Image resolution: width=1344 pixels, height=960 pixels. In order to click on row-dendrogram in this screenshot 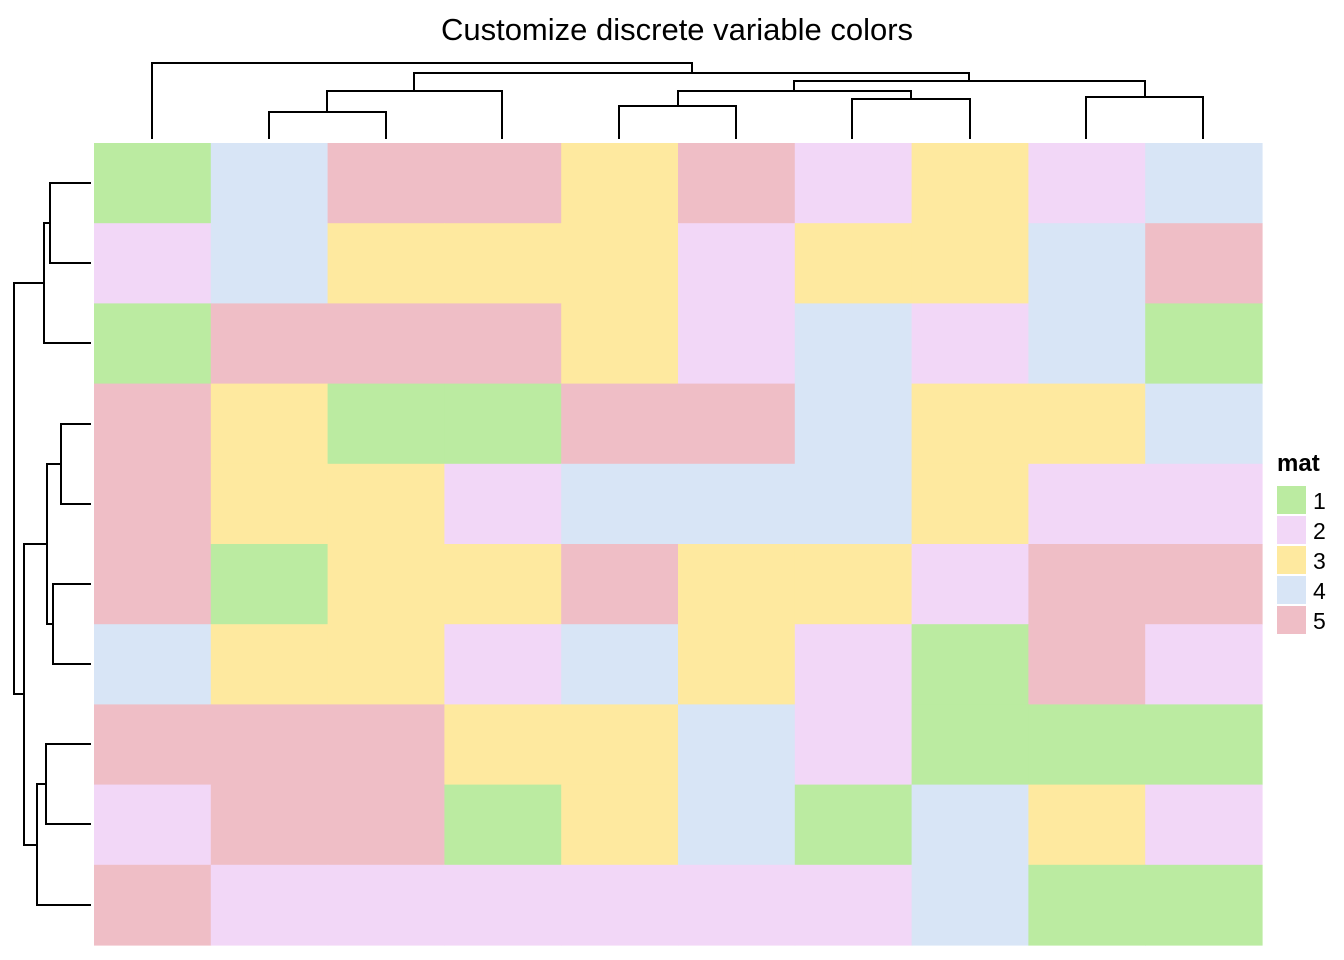, I will do `click(52, 544)`.